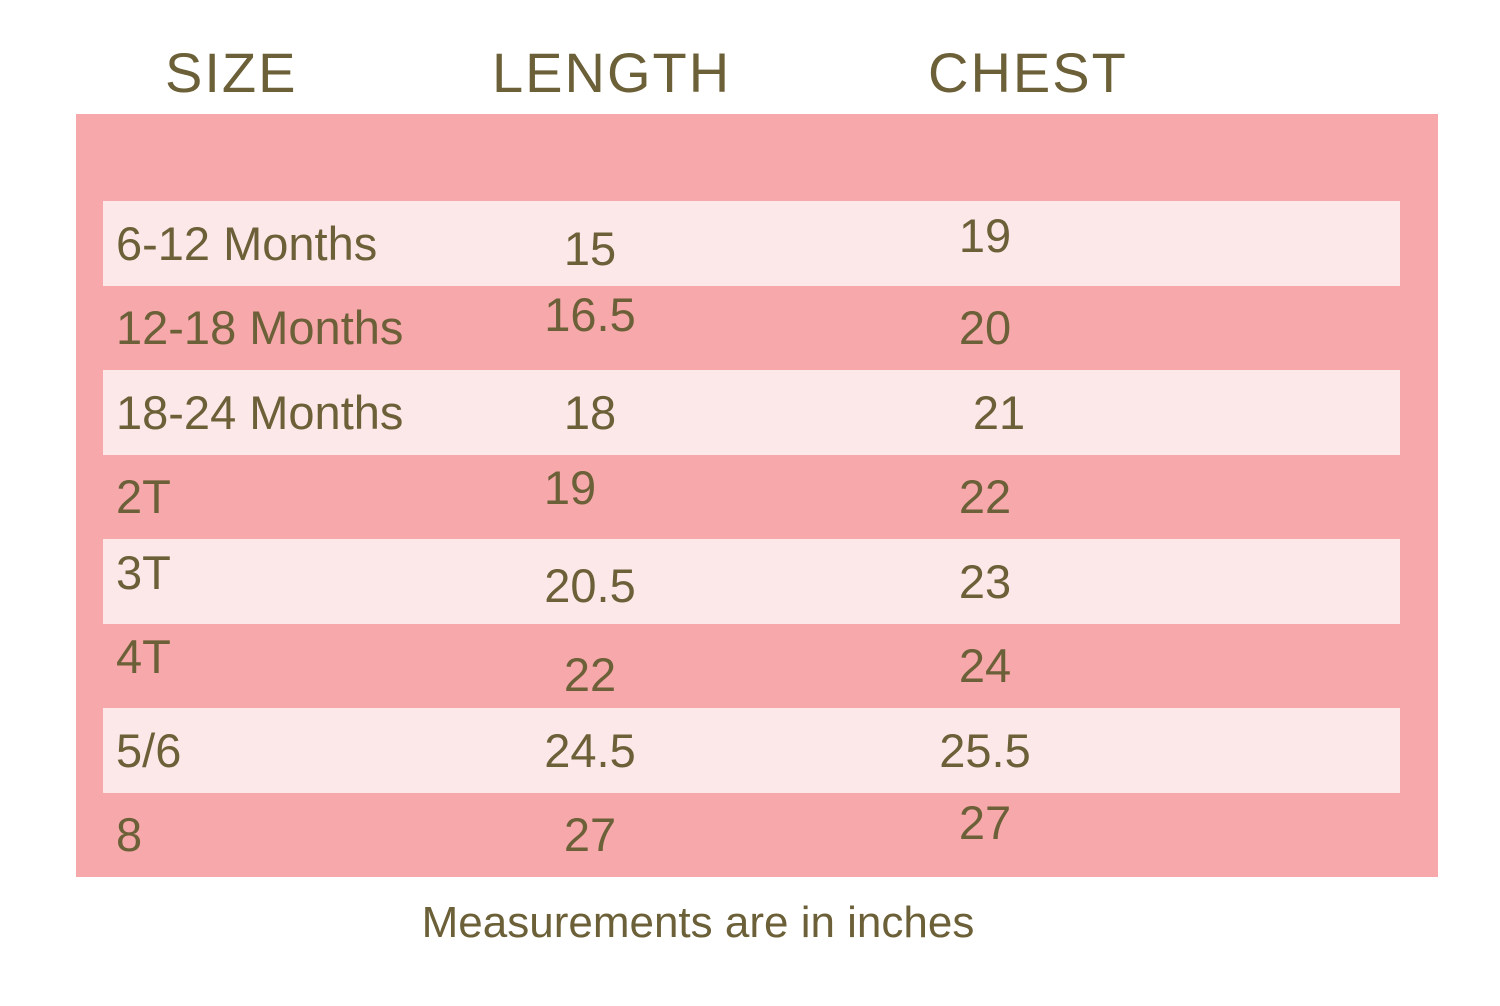 The image size is (1500, 1006). What do you see at coordinates (757, 835) in the screenshot?
I see `table-row: 8 27 27` at bounding box center [757, 835].